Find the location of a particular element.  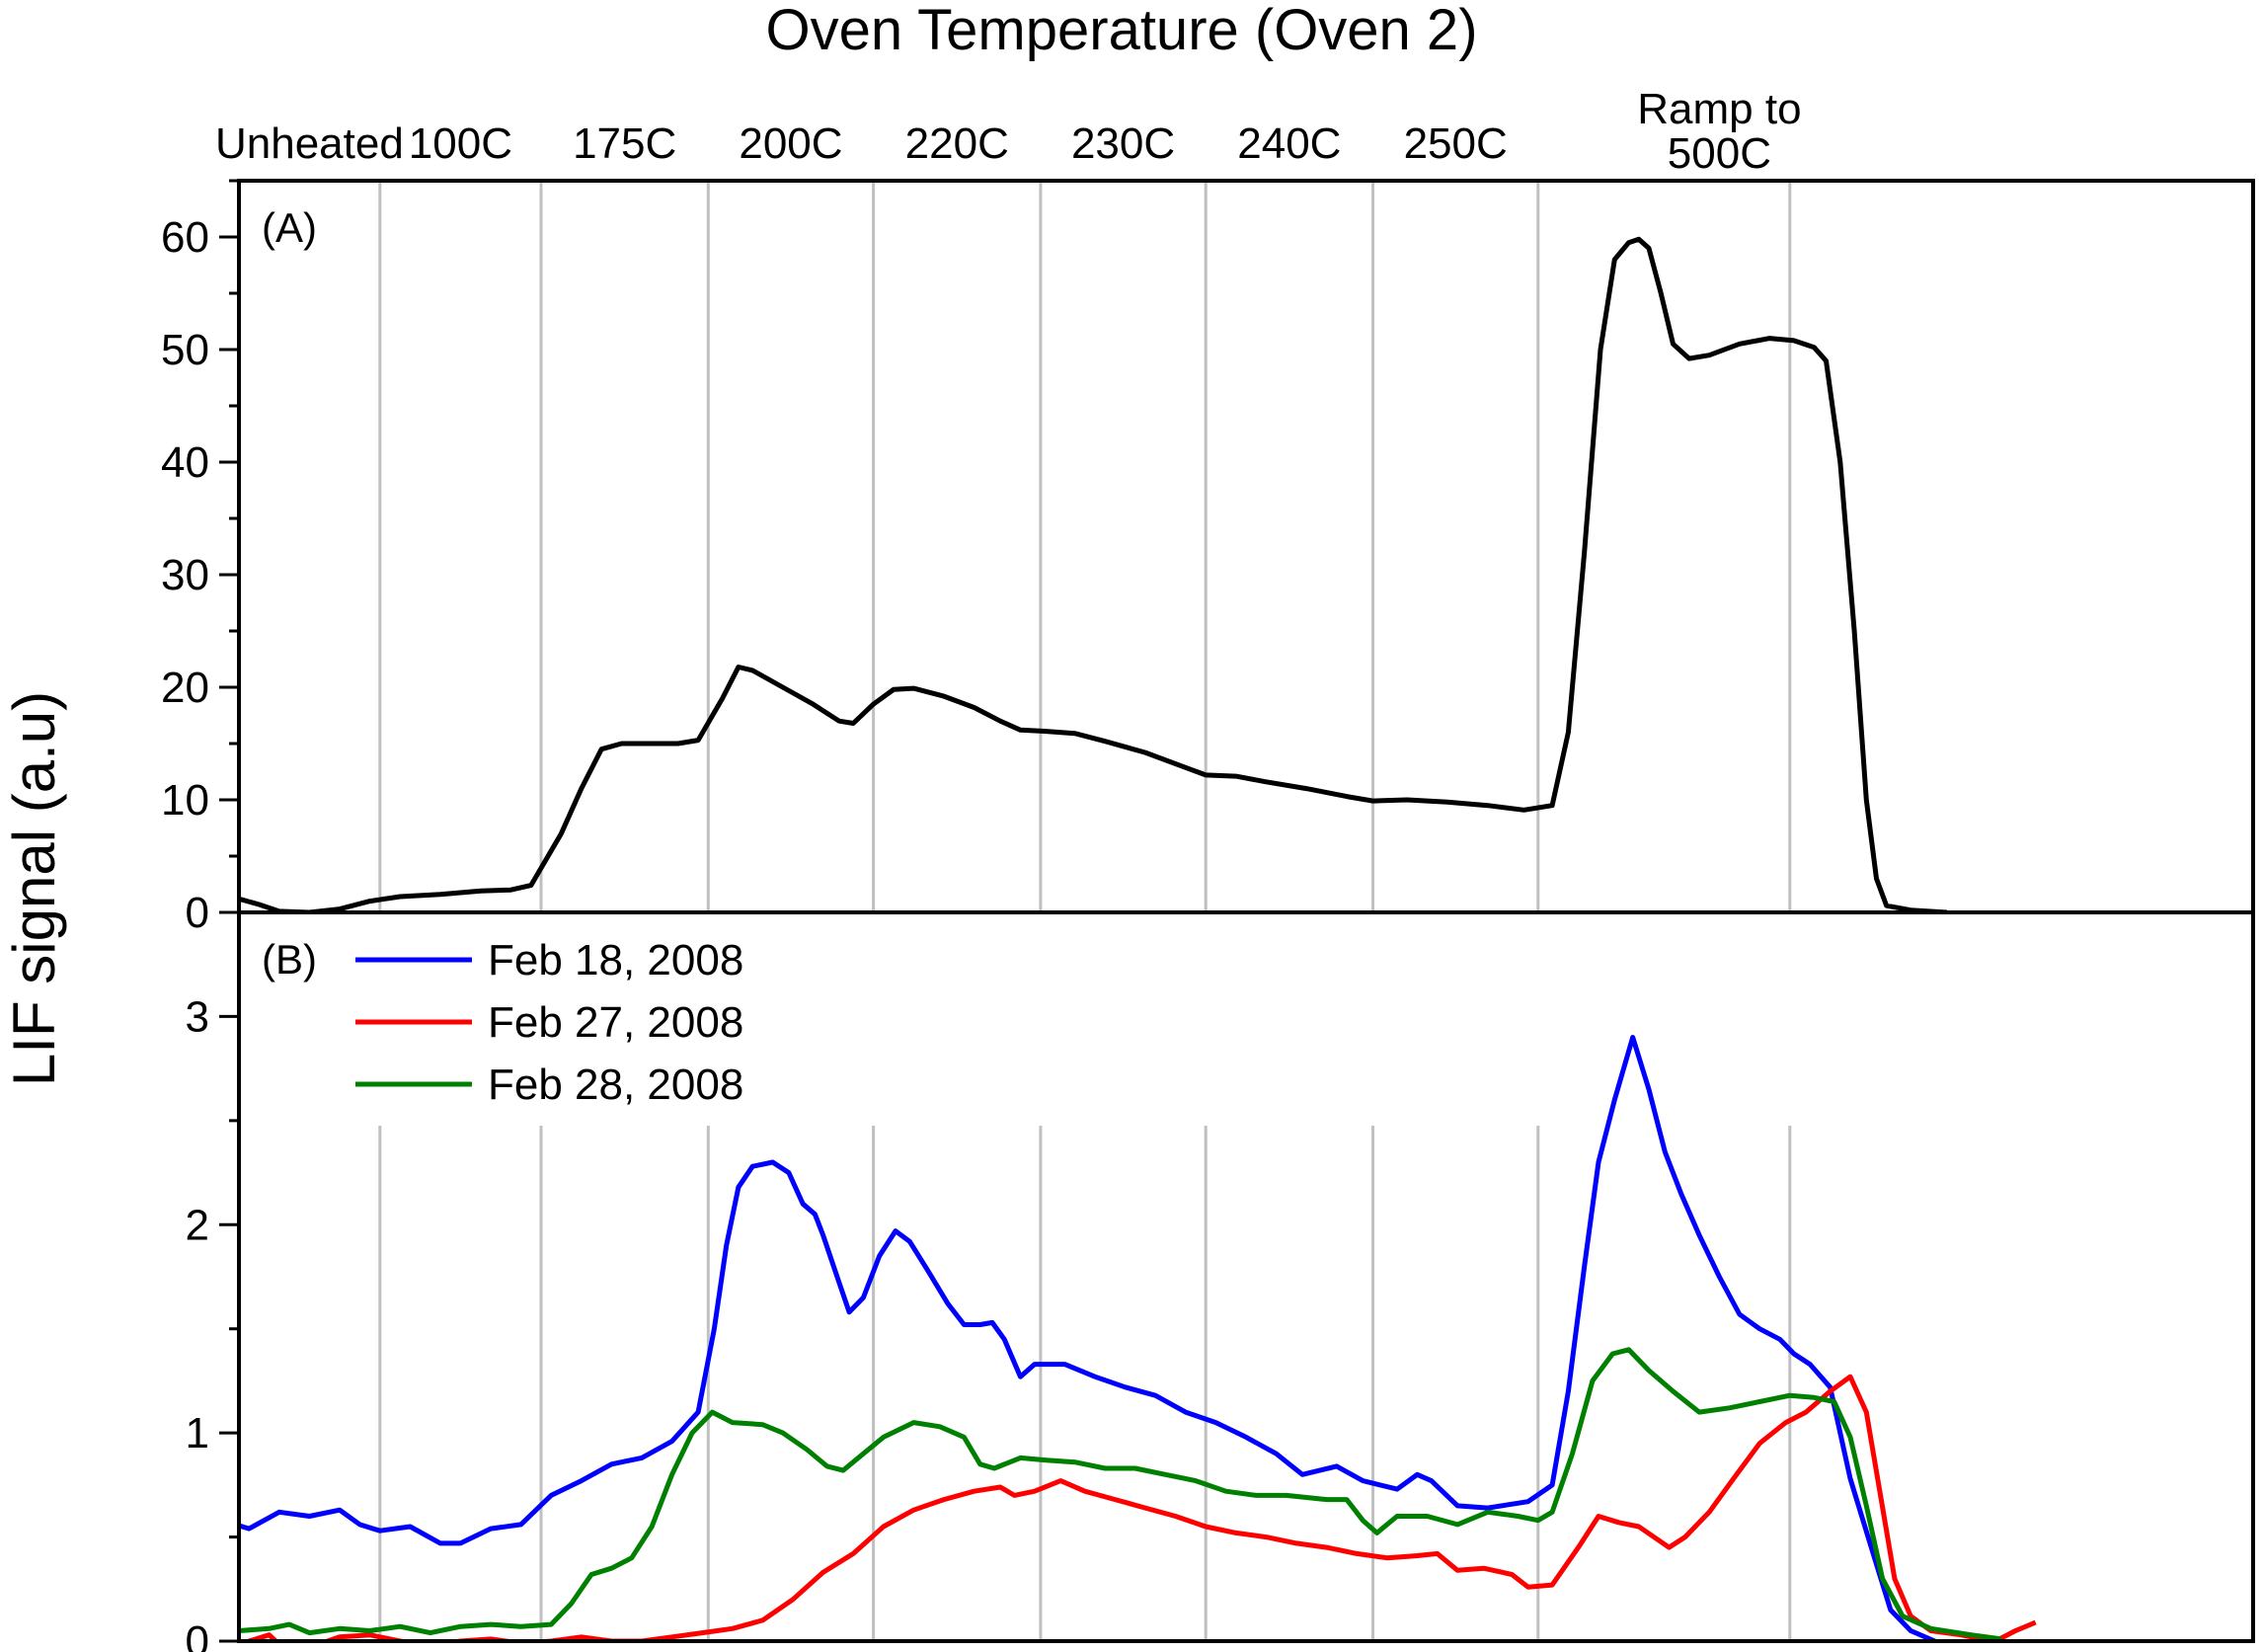

stage-label: Ramp to 500C is located at coordinates (1719, 131).